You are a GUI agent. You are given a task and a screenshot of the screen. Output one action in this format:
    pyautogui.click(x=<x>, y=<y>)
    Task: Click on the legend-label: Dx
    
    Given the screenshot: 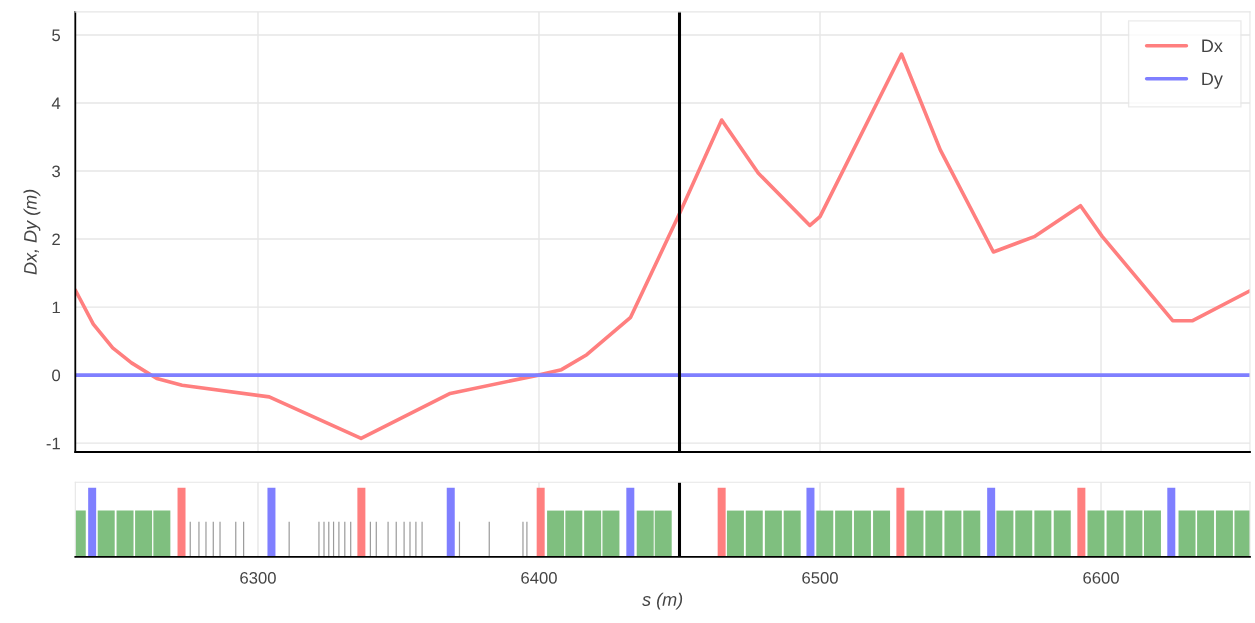 What is the action you would take?
    pyautogui.click(x=1212, y=45)
    